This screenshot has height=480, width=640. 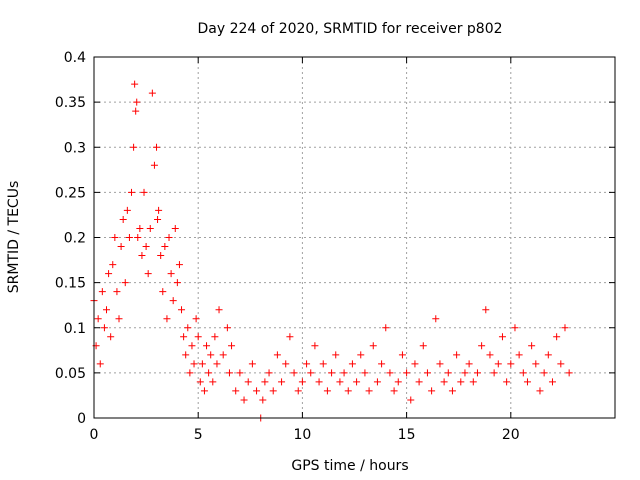 What do you see at coordinates (70, 103) in the screenshot?
I see `y-tick-label: 0.35` at bounding box center [70, 103].